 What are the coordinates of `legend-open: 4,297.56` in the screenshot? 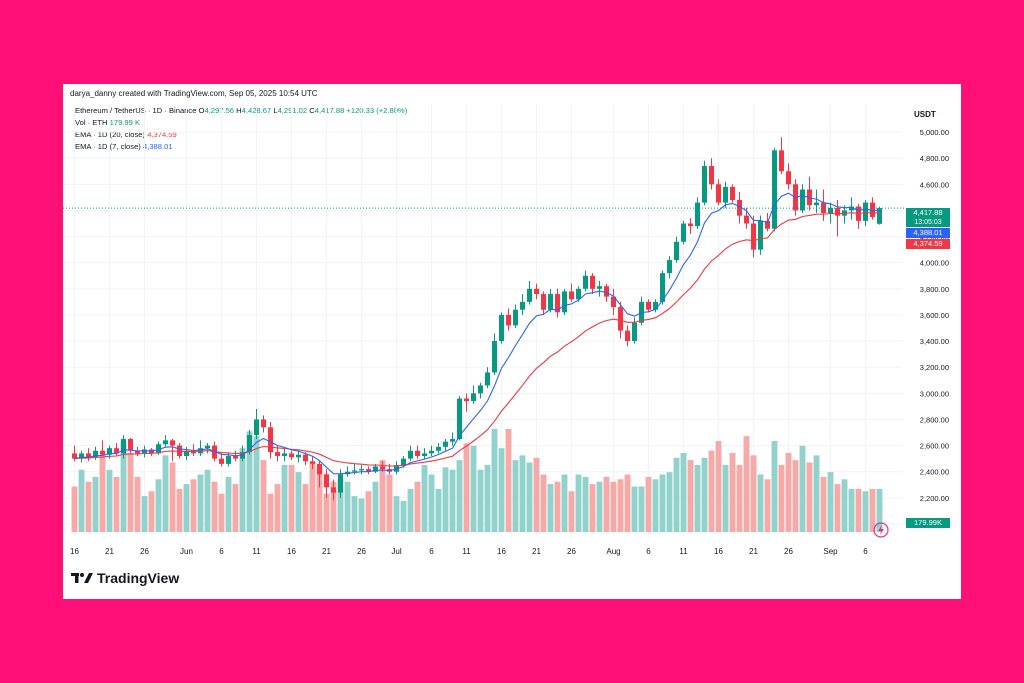 It's located at (219, 110).